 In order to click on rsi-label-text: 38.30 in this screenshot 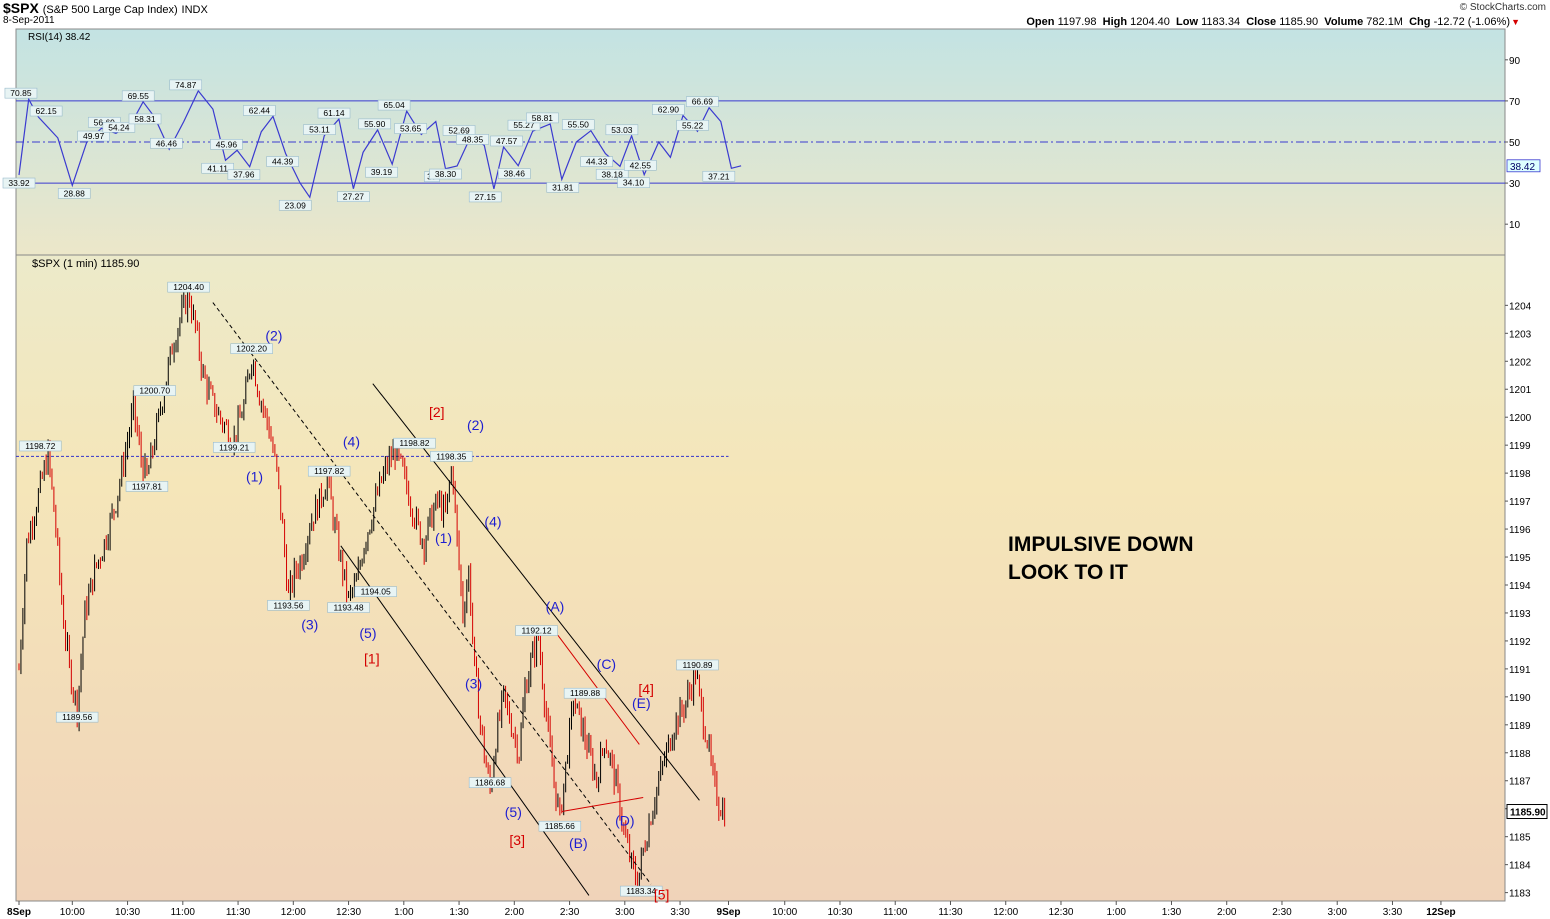, I will do `click(446, 174)`.